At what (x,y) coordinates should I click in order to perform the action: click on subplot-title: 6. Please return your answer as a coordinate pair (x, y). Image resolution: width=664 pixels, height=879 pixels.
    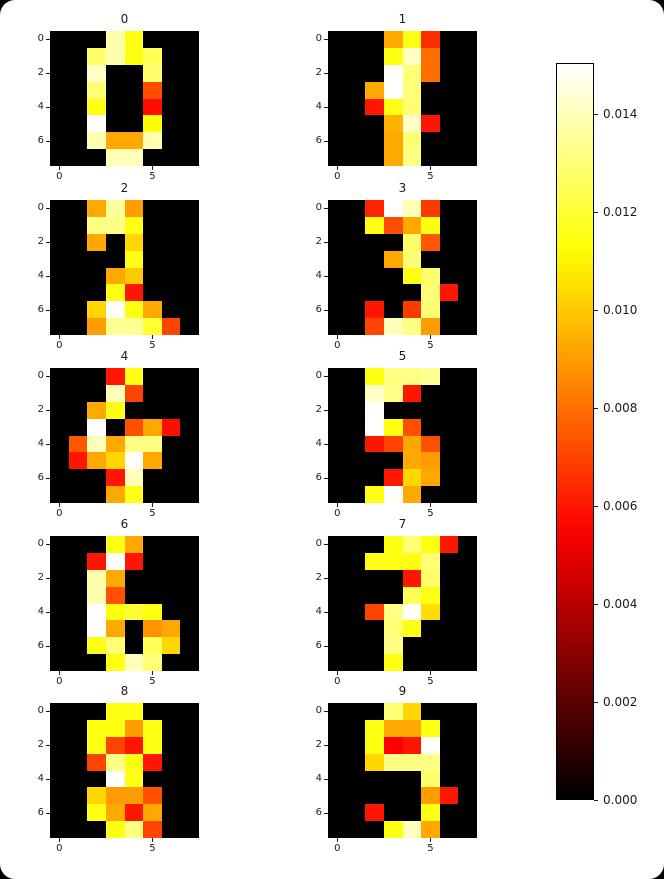
    Looking at the image, I should click on (124, 524).